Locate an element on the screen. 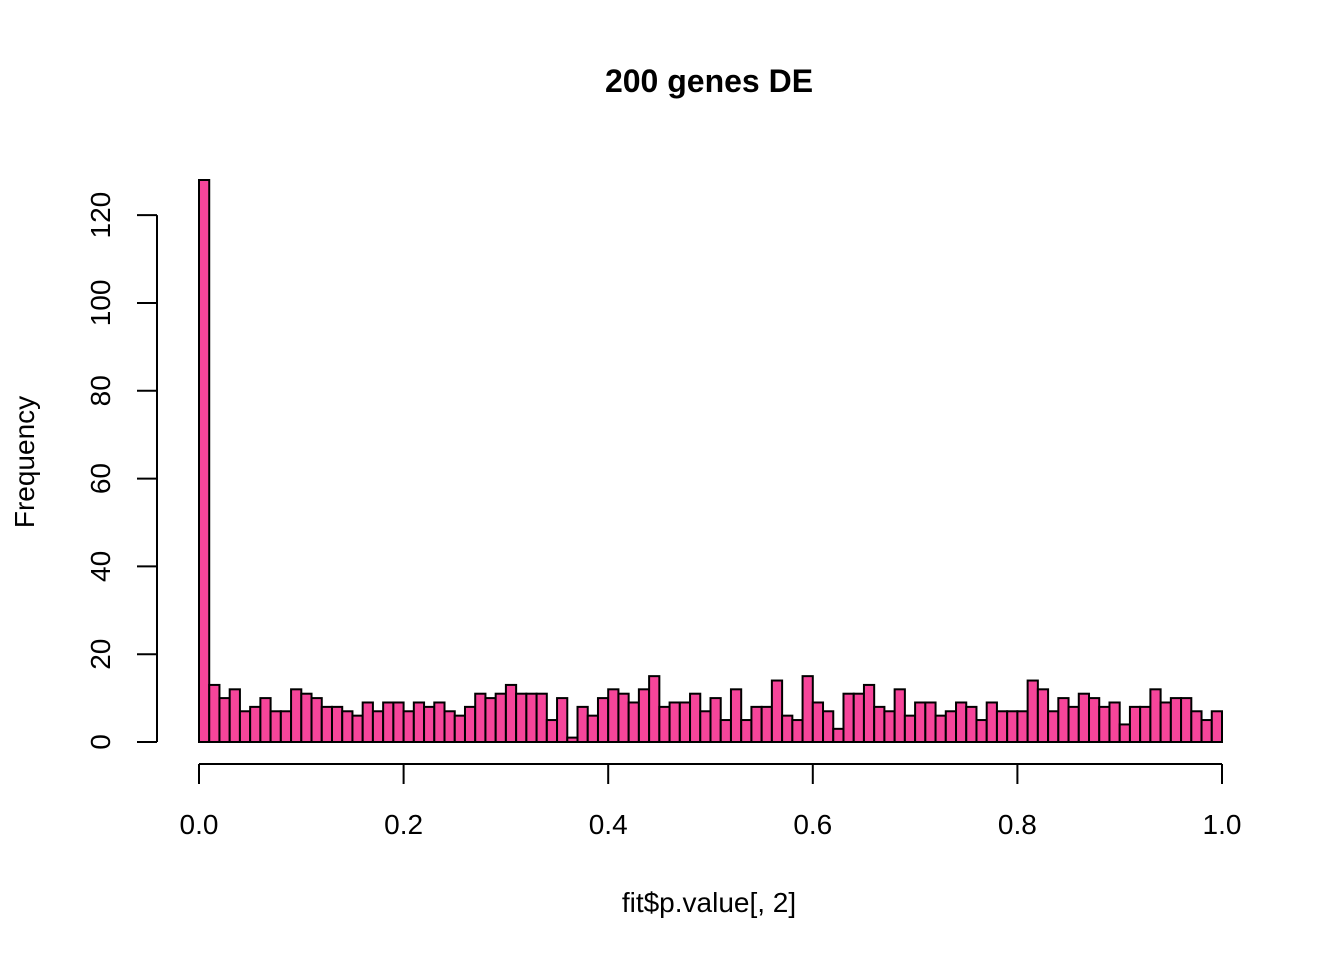  x-tick-label: 0.4 is located at coordinates (608, 824).